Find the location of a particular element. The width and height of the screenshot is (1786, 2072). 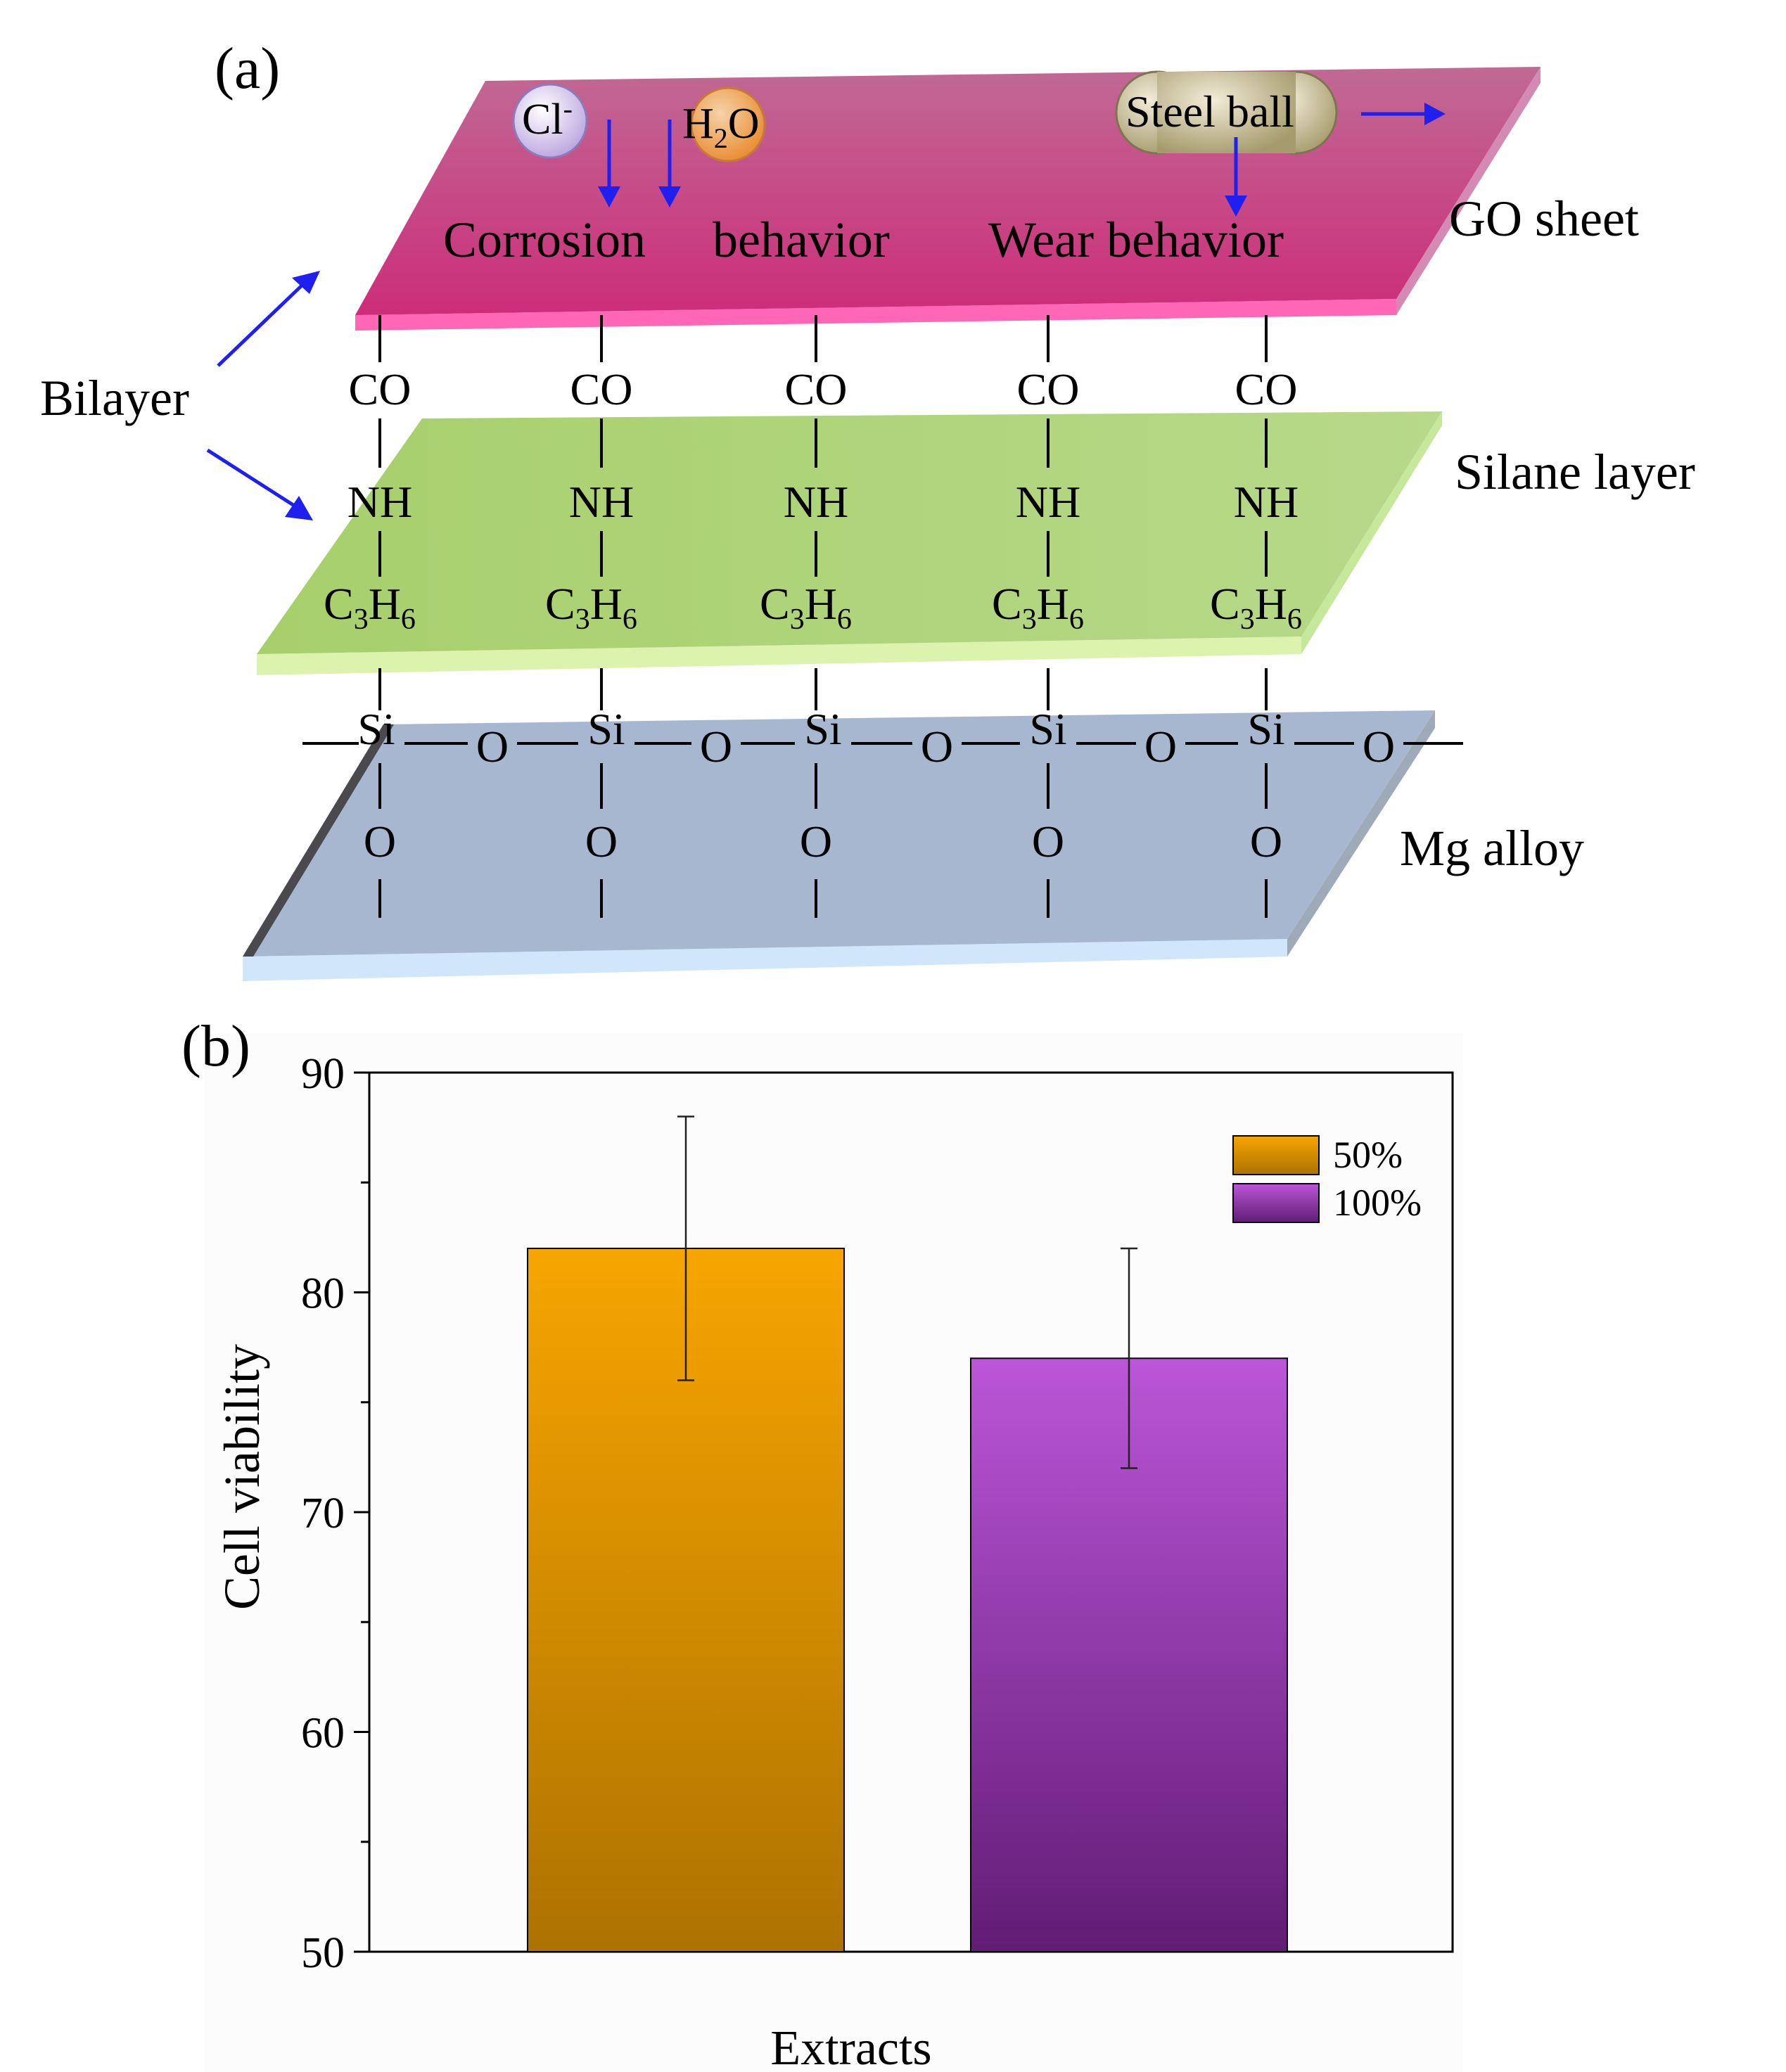

chain-column-1: CO NH C3H6 O is located at coordinates (370, 616).